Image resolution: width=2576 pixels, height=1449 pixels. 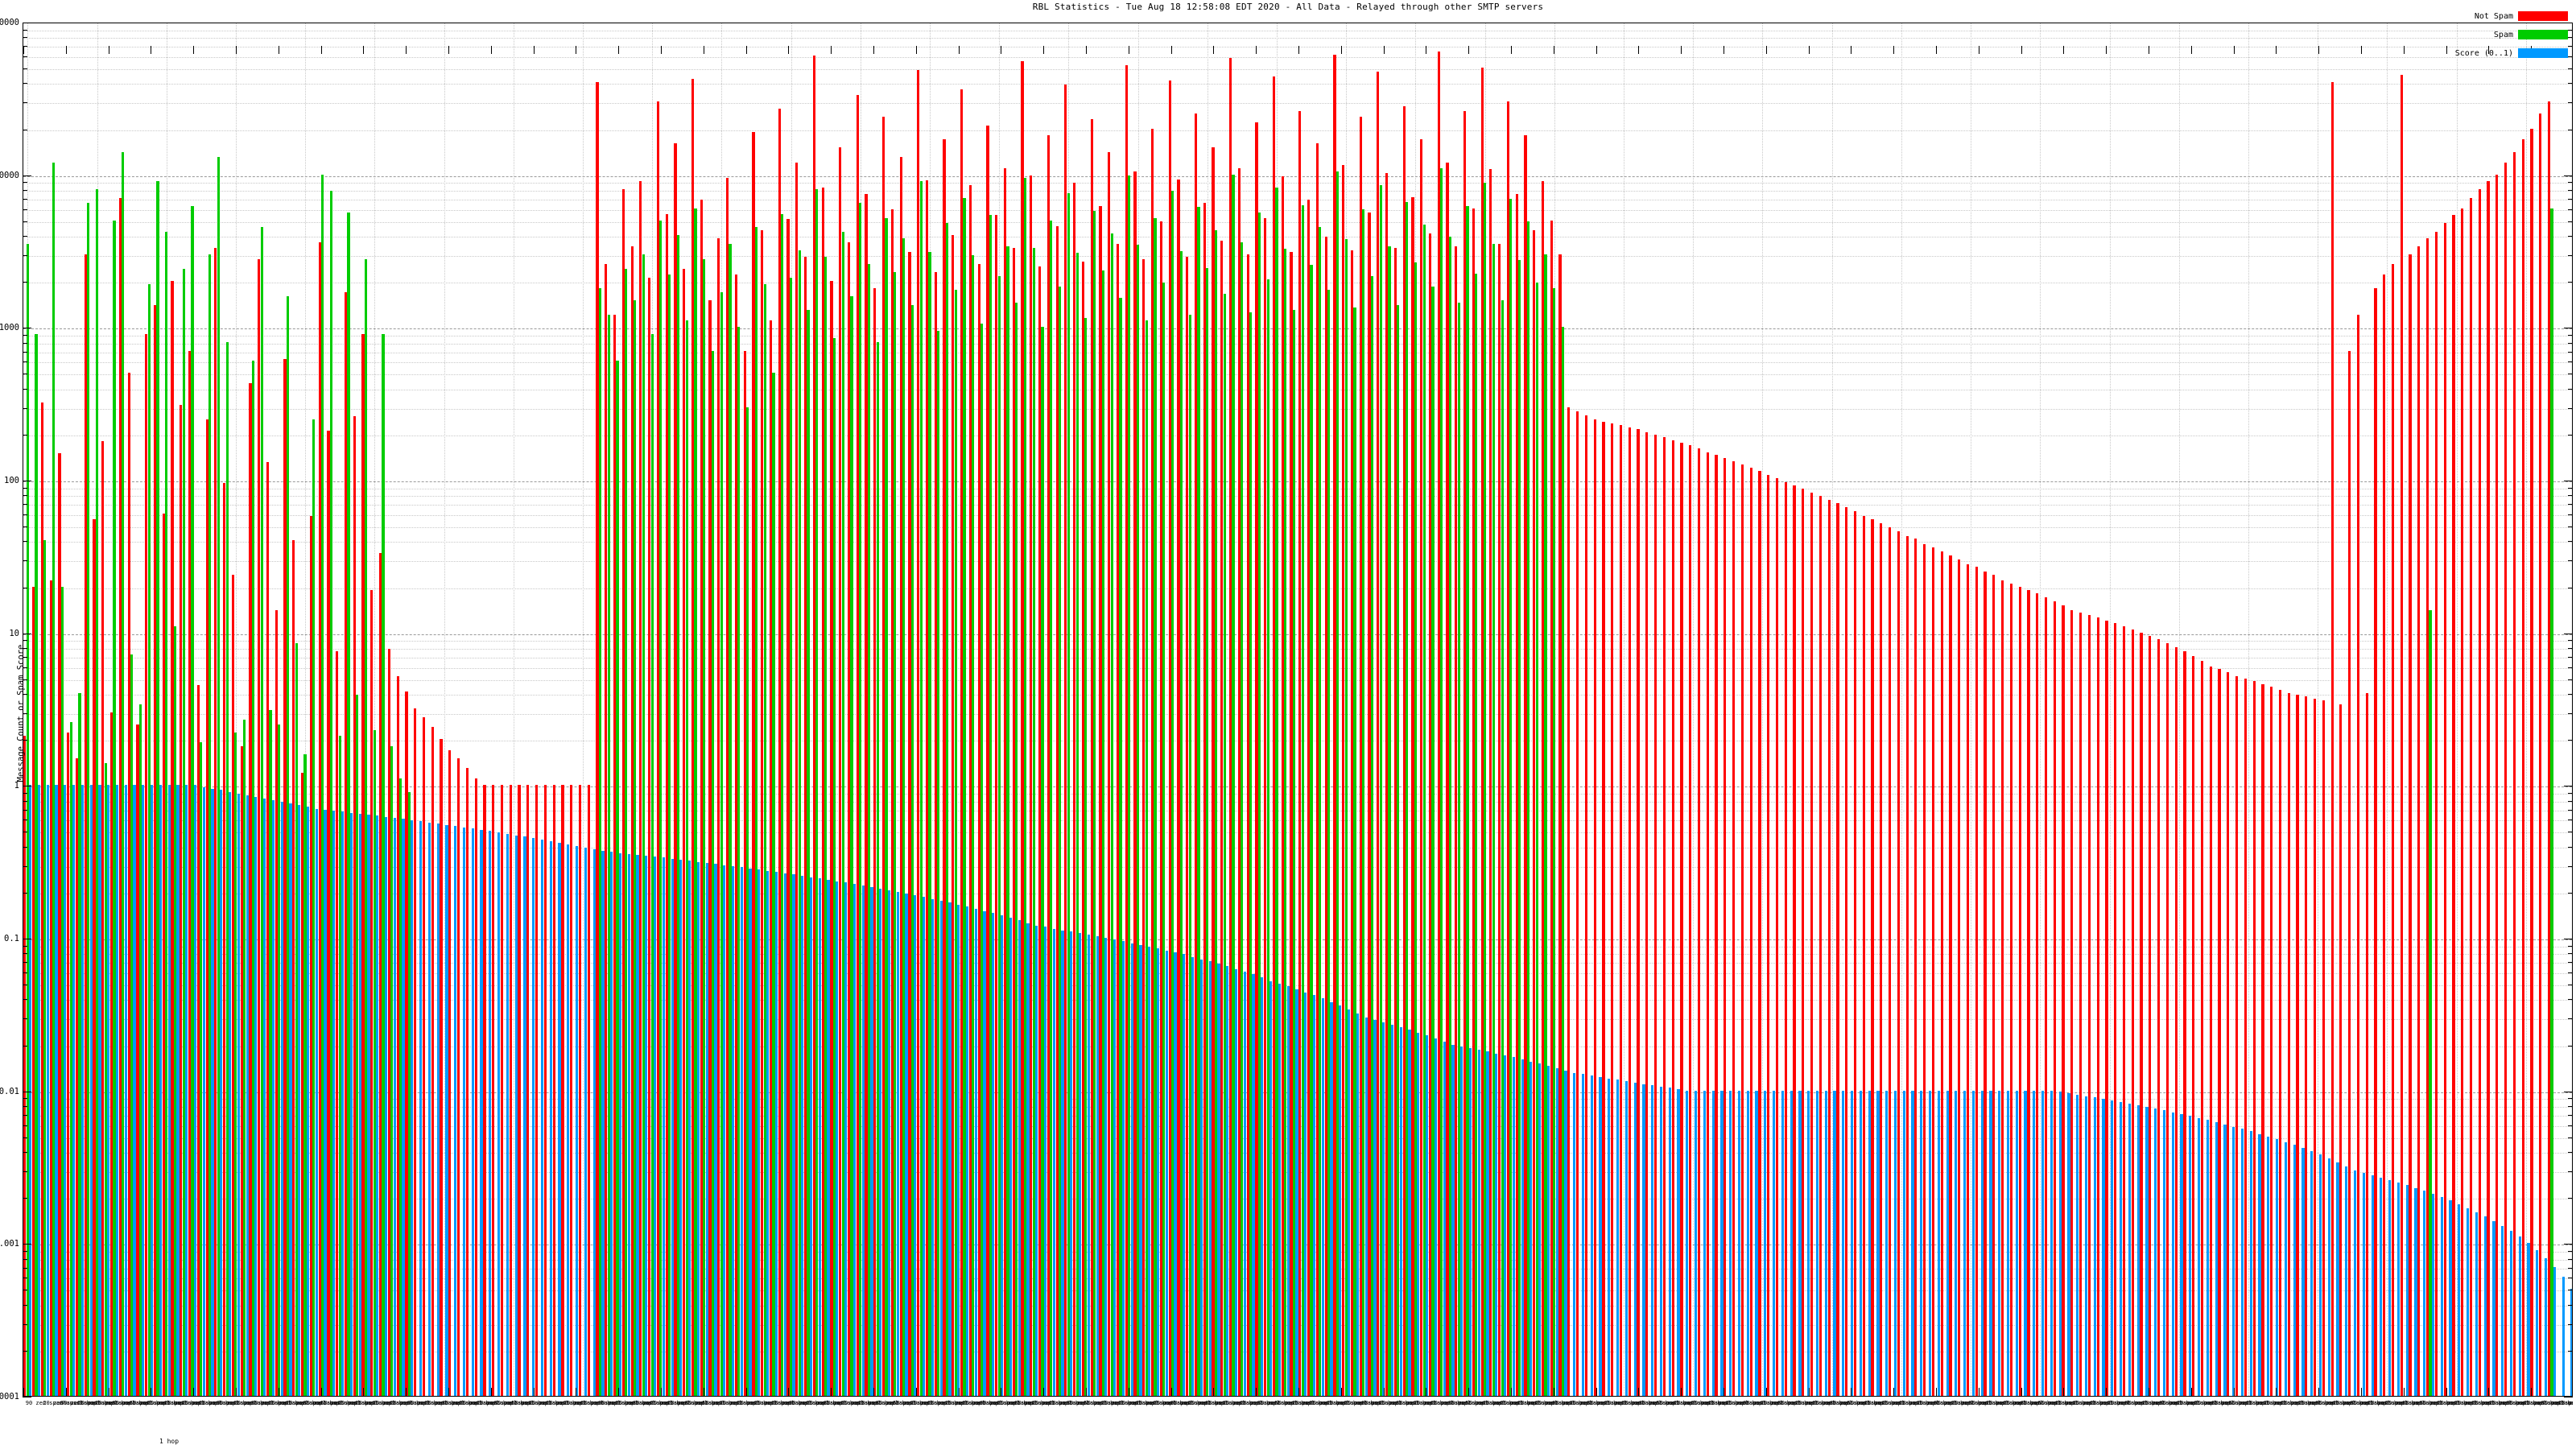 What do you see at coordinates (2511, 53) in the screenshot?
I see `legend-item-score: Score (0..1)` at bounding box center [2511, 53].